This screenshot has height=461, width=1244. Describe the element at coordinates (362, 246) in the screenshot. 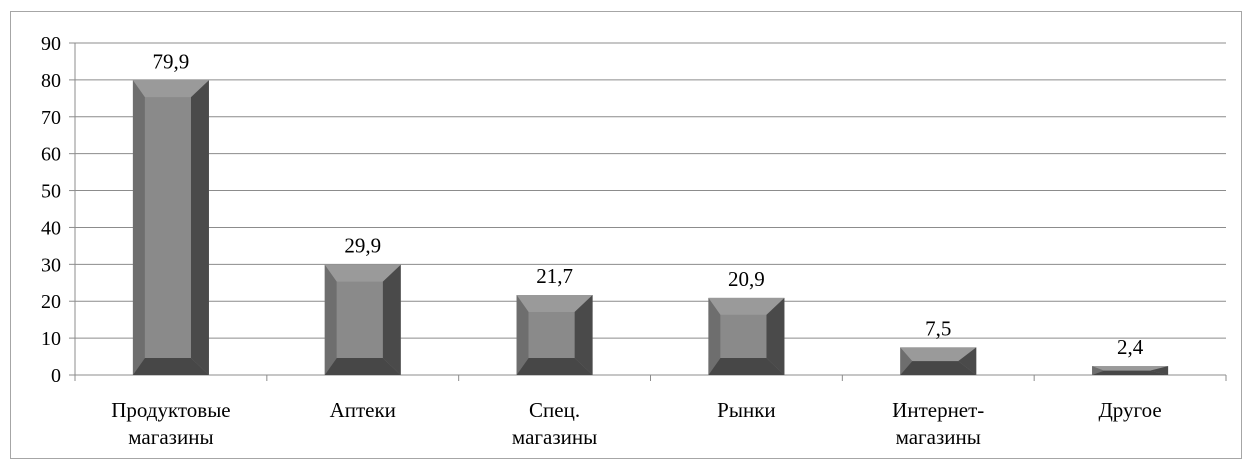

I see `data-label: 29,9` at that location.